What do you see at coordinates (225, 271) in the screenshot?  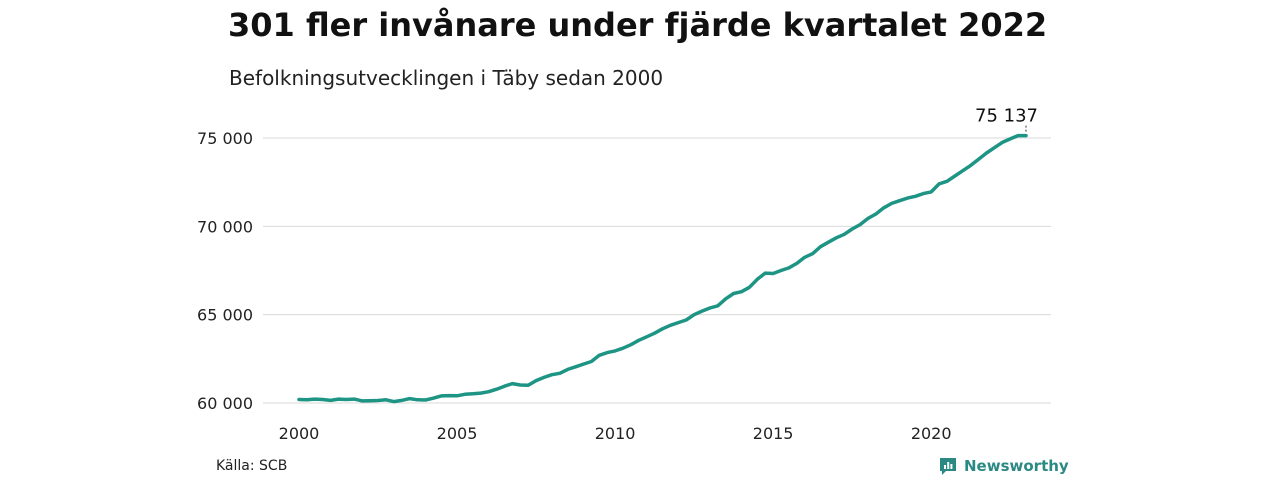 I see `y-axis-ticks: 60 000 65 000 70 000 75 000` at bounding box center [225, 271].